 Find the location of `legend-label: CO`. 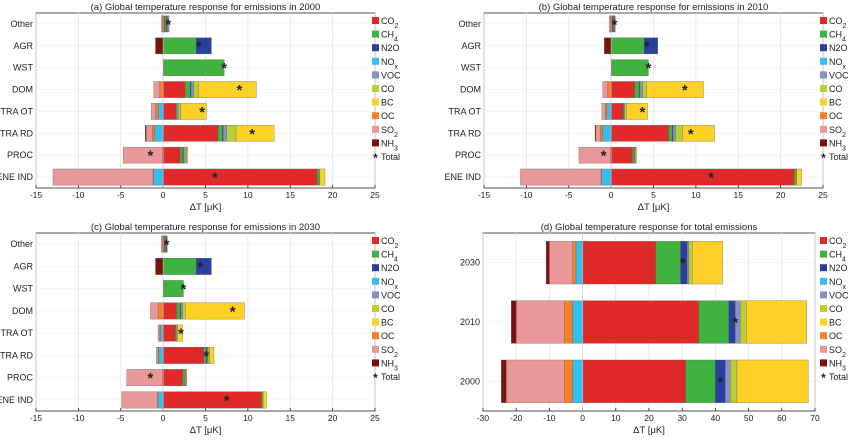

legend-label: CO is located at coordinates (836, 309).